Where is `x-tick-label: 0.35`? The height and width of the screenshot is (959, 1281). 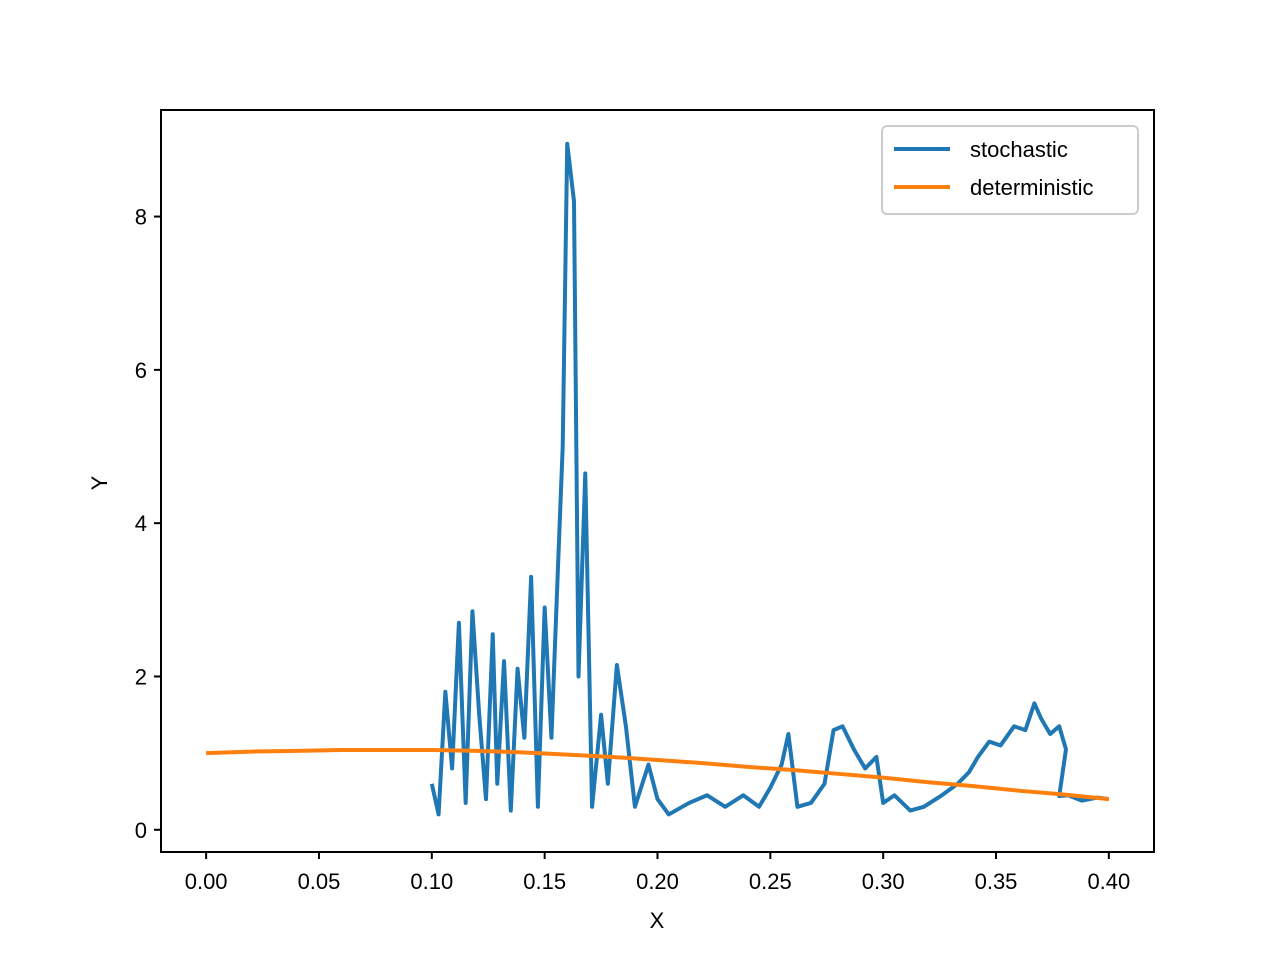
x-tick-label: 0.35 is located at coordinates (996, 881).